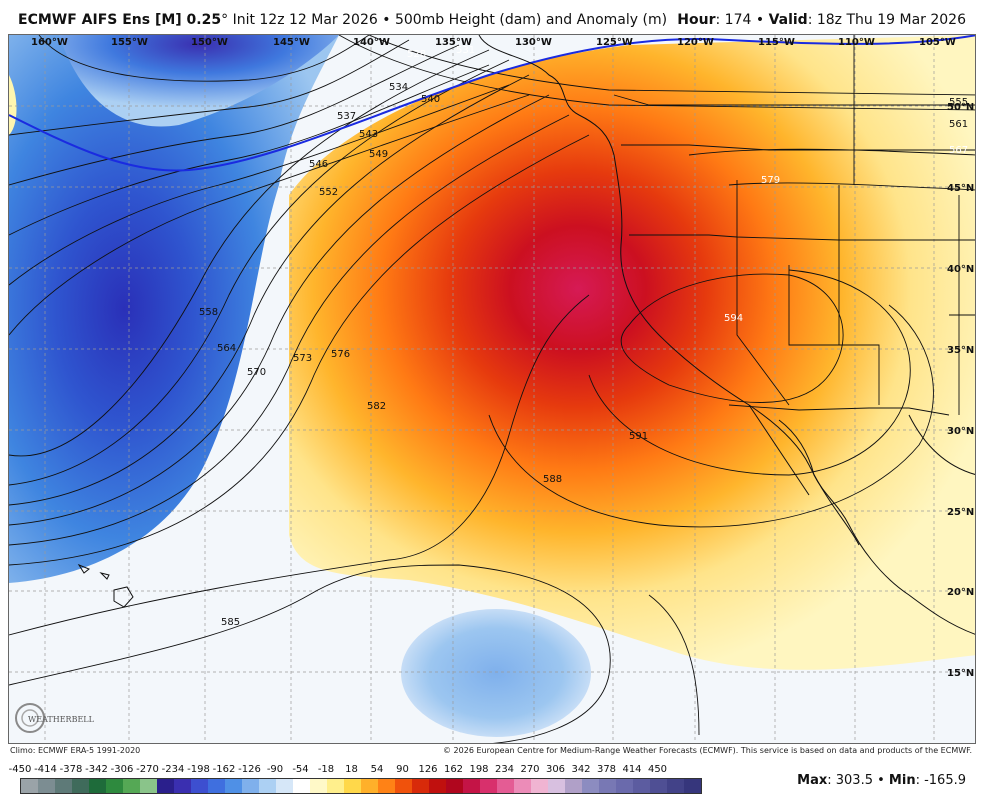 The width and height of the screenshot is (984, 808). What do you see at coordinates (122, 769) in the screenshot?
I see `colorbar-tick-label: -306` at bounding box center [122, 769].